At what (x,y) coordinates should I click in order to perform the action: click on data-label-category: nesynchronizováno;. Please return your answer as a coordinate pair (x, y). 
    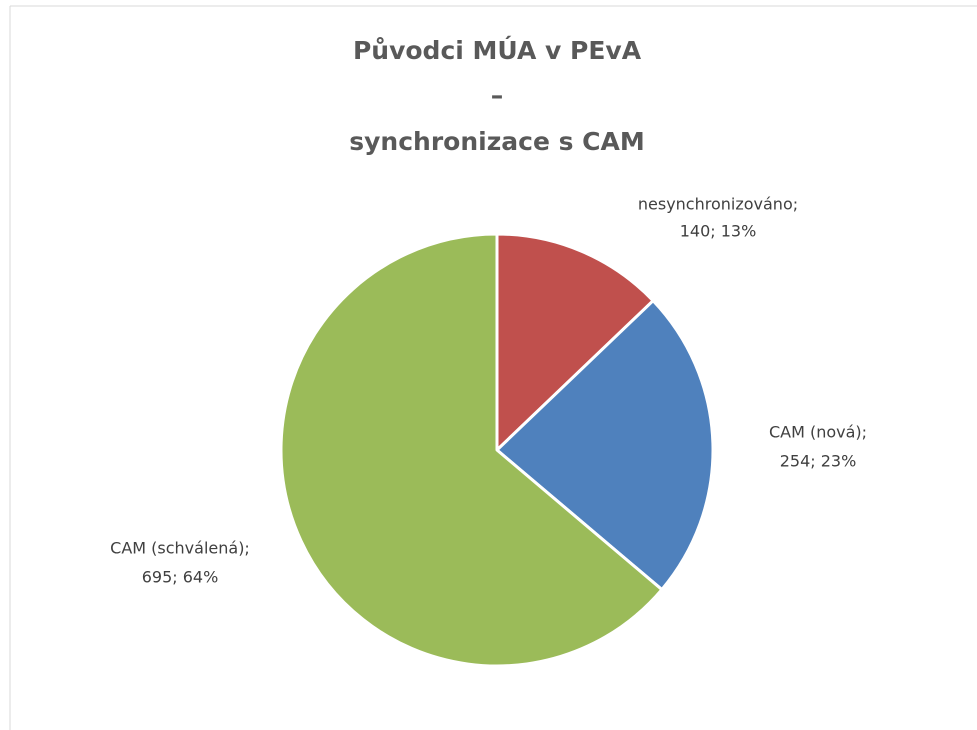
    Looking at the image, I should click on (718, 204).